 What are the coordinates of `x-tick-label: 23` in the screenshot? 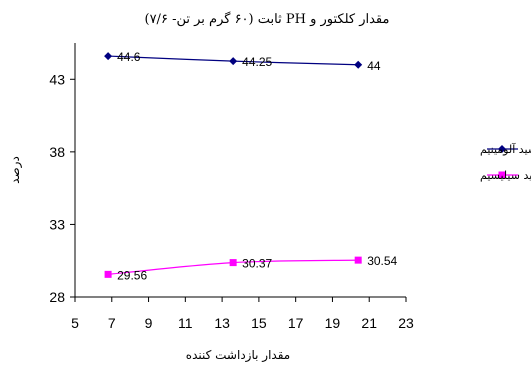 It's located at (406, 323).